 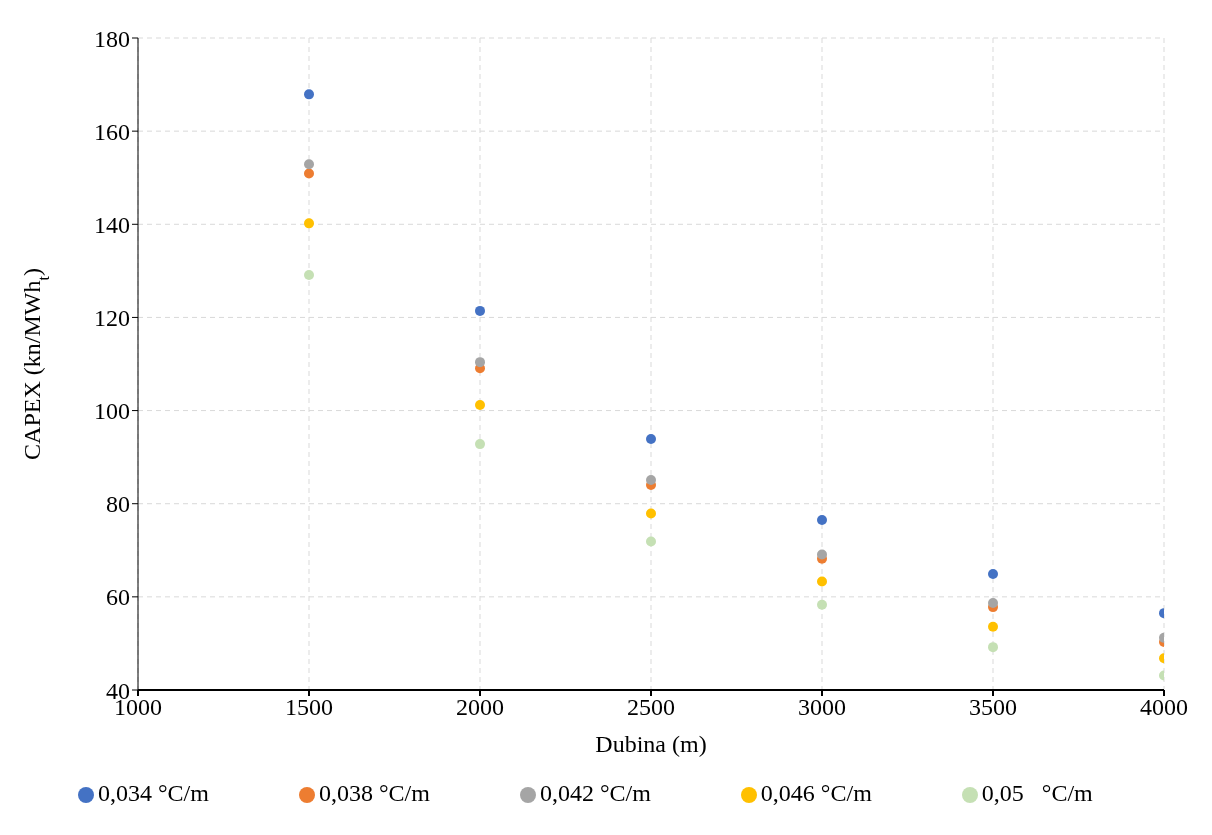 I want to click on legend-label: 0,034 °C/m, so click(x=153, y=793).